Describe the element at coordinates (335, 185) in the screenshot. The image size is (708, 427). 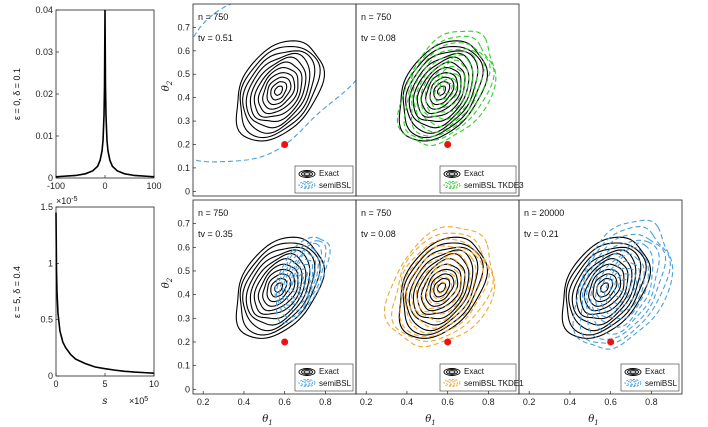
I see `legend-entry-approx: semiBSL` at that location.